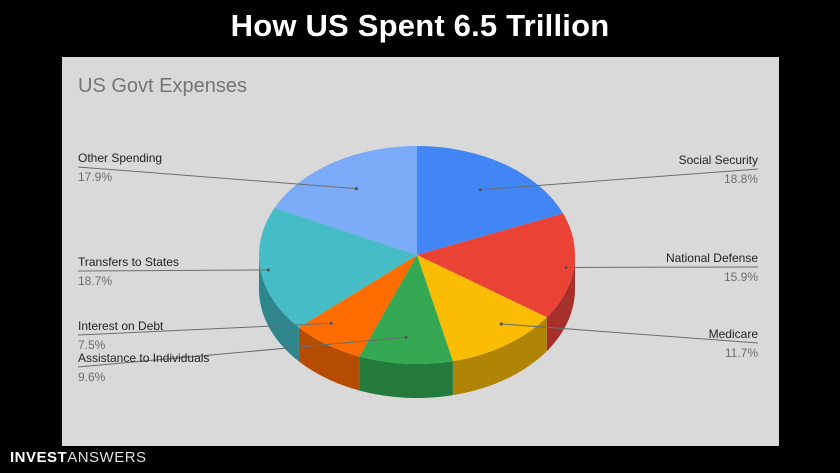 This screenshot has width=840, height=473. What do you see at coordinates (406, 310) in the screenshot?
I see `pie-slice-assistance-to-individuals` at bounding box center [406, 310].